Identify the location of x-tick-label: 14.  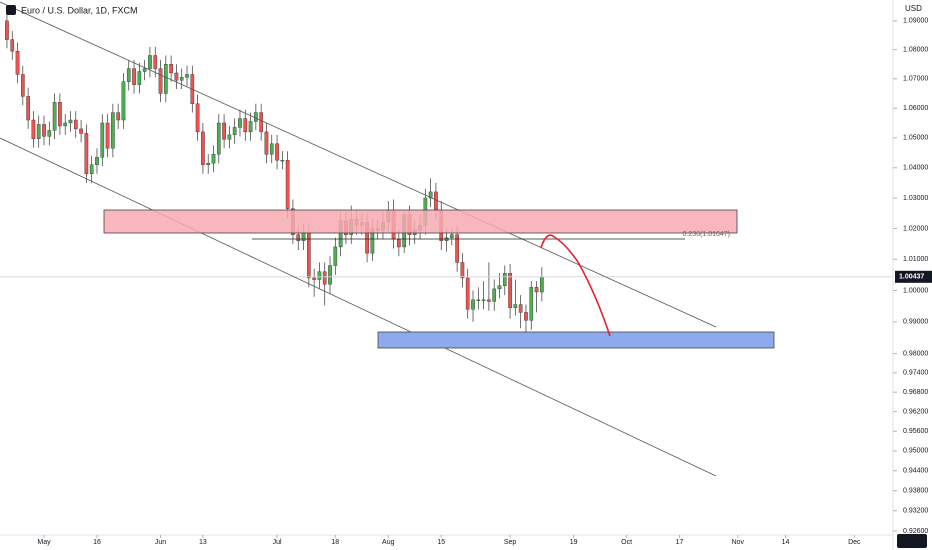
(786, 542).